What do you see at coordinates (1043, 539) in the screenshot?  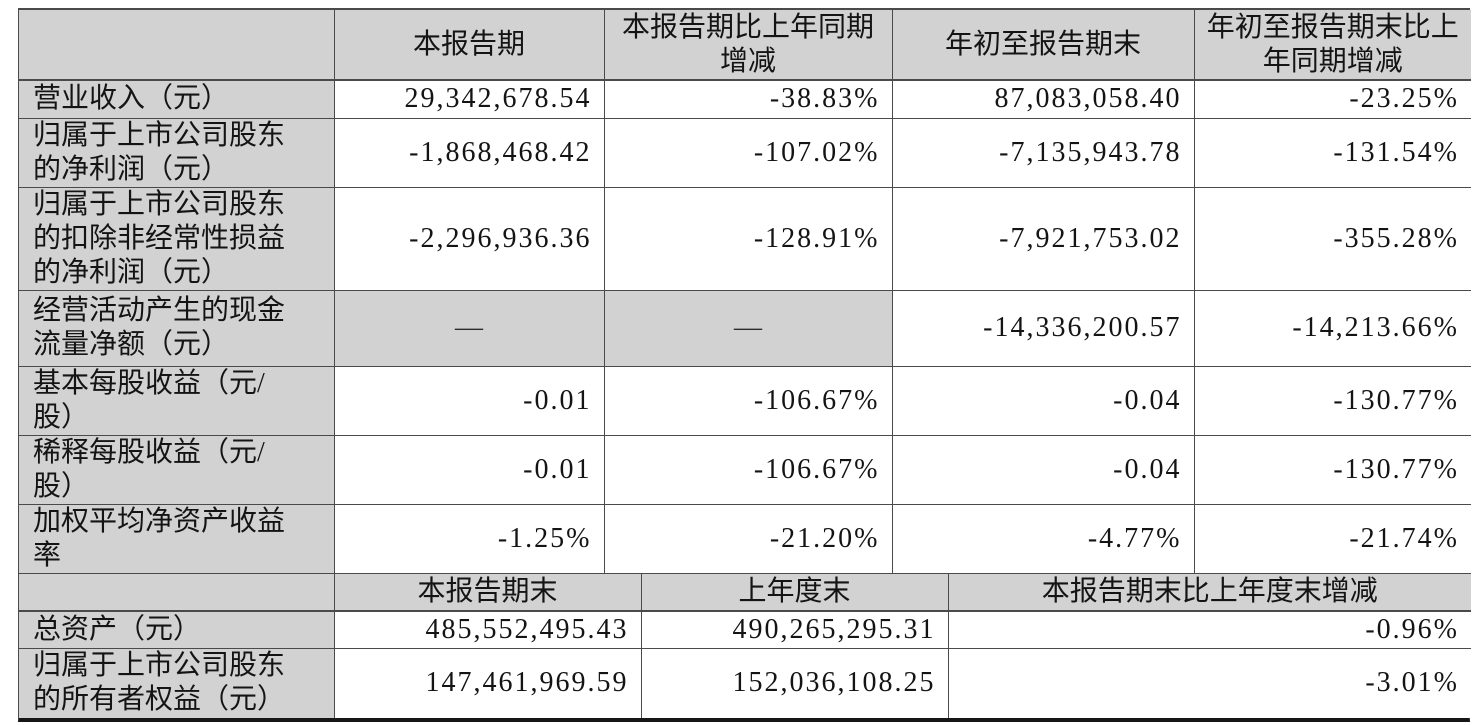 I see `cell-value: -4.77%` at bounding box center [1043, 539].